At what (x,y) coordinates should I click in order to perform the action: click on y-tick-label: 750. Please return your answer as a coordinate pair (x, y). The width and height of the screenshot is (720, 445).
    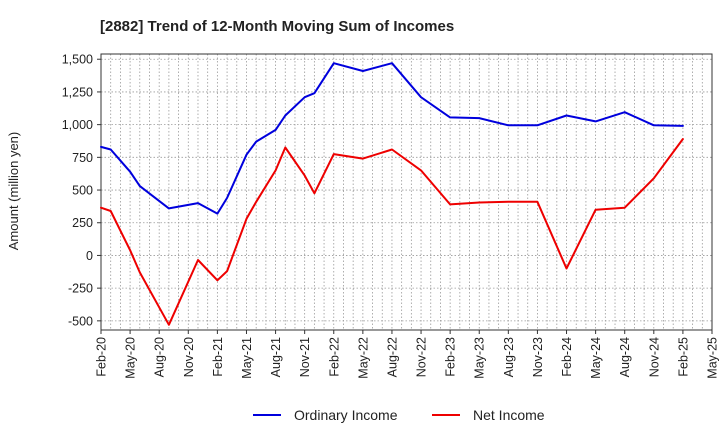
    Looking at the image, I should click on (82, 158).